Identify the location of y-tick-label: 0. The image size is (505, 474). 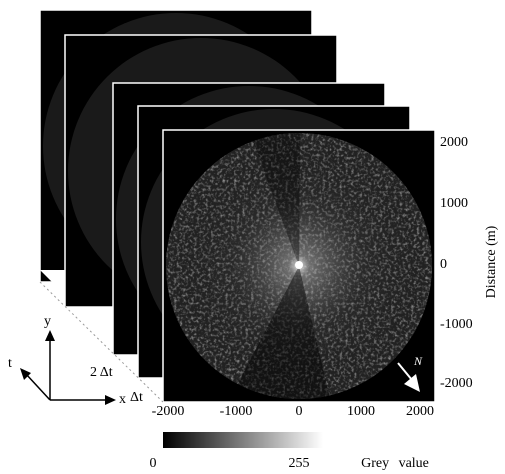
(443, 264).